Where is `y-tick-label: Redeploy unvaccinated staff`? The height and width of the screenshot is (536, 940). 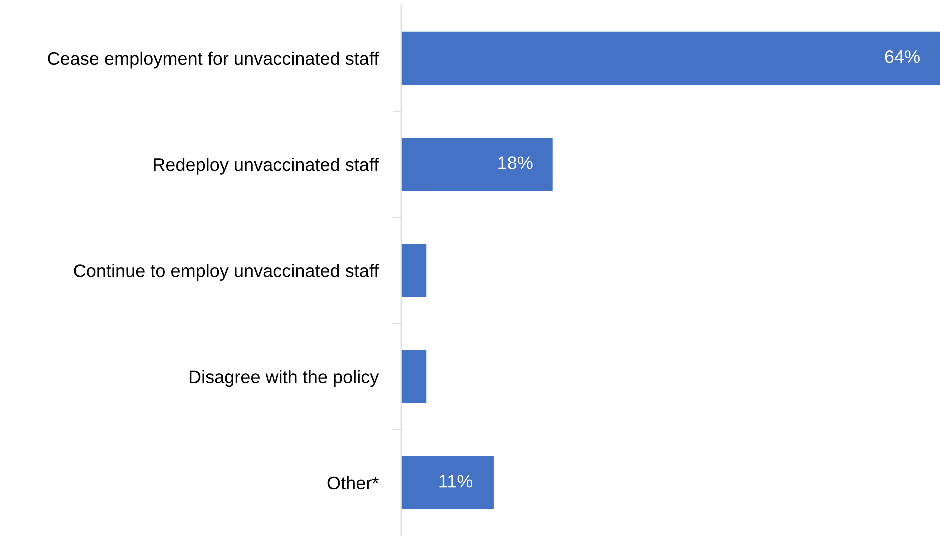 y-tick-label: Redeploy unvaccinated staff is located at coordinates (267, 166).